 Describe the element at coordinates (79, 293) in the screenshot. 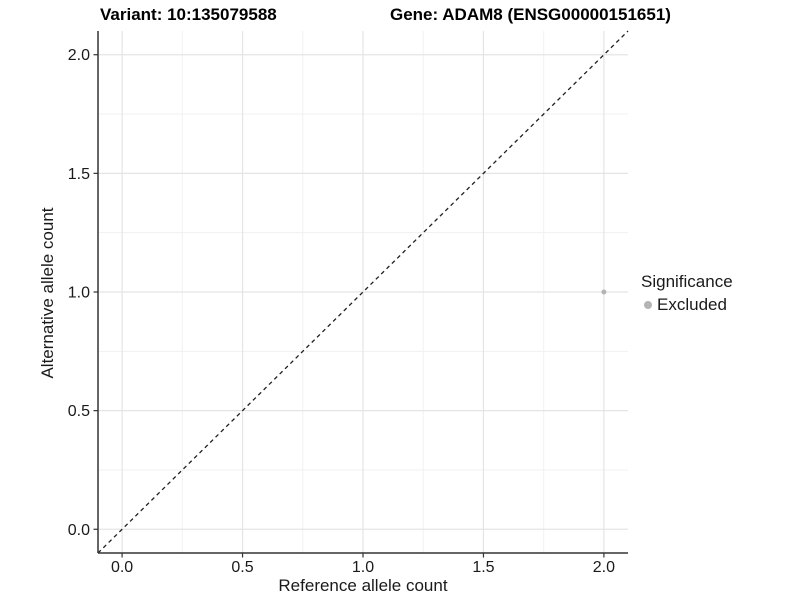

I see `y-tick-label: 1.0` at that location.